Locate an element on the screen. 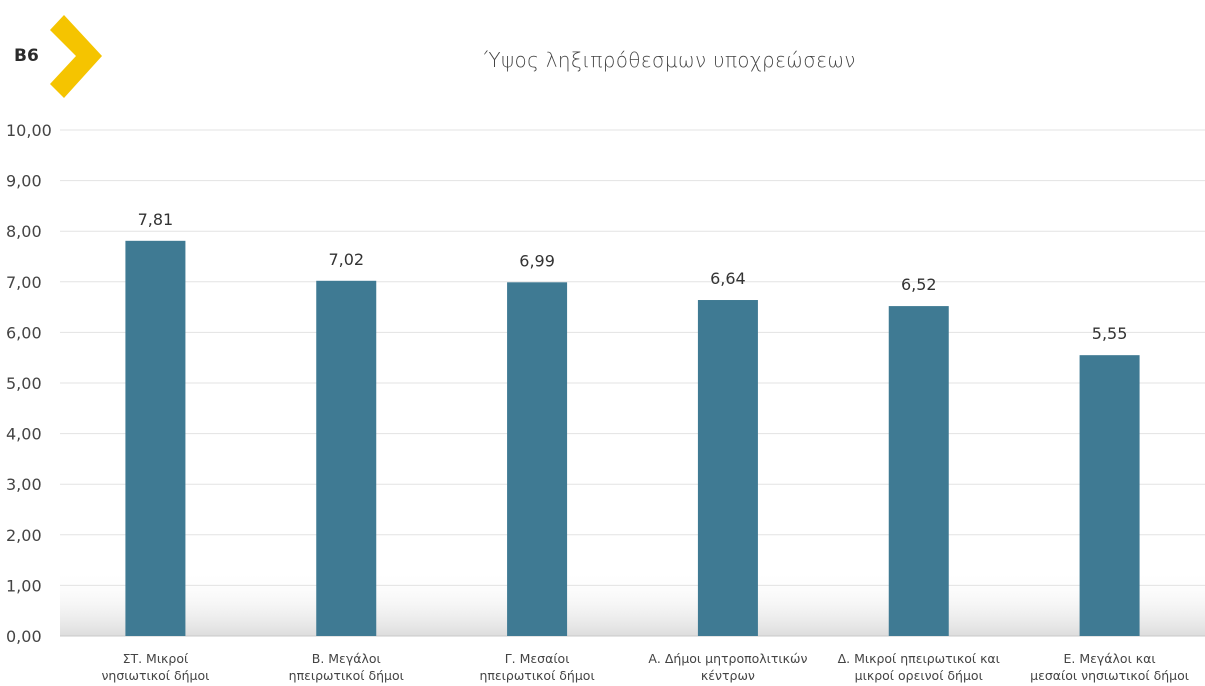  y-tick-label: 2,00 is located at coordinates (24, 535).